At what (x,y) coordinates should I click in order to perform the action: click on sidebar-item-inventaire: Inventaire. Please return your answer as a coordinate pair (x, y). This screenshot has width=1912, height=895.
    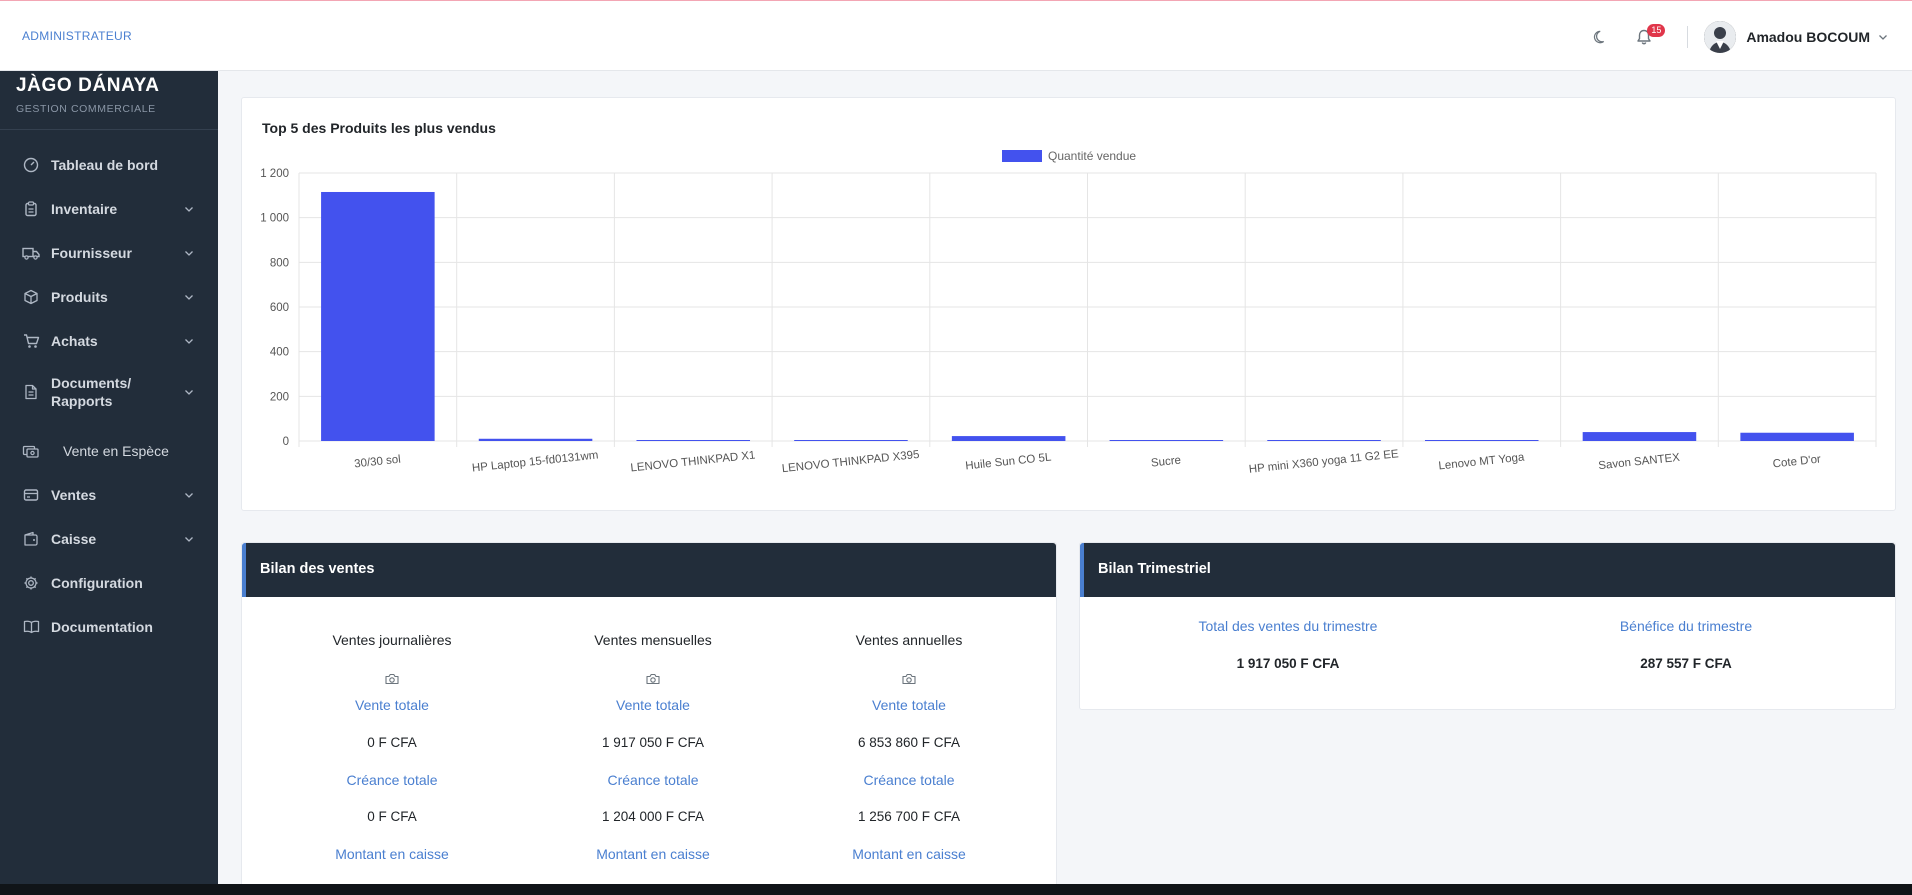
    Looking at the image, I should click on (109, 209).